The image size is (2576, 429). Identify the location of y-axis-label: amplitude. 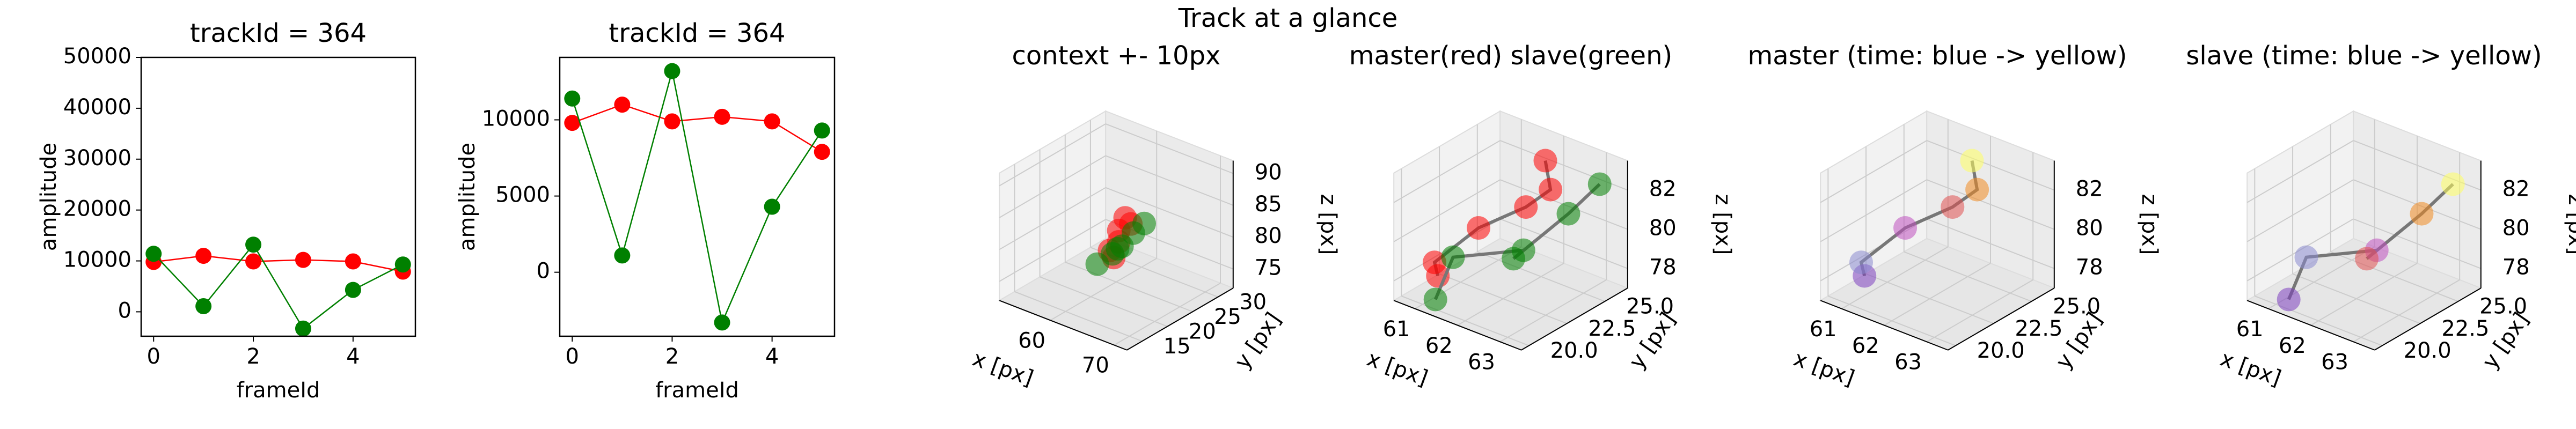
(48, 197).